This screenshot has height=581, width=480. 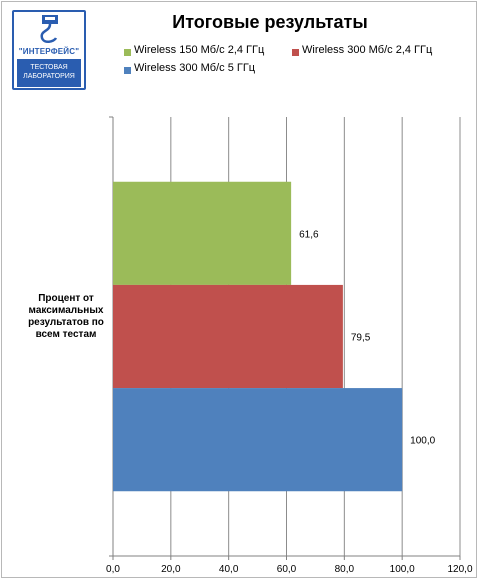 I want to click on x-tick-label-3: 60,0, so click(x=287, y=569).